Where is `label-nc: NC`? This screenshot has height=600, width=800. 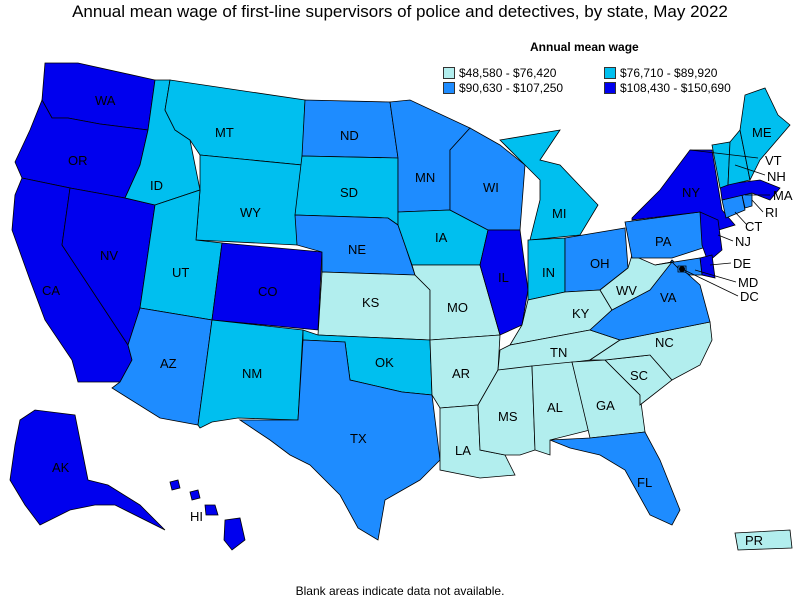
label-nc: NC is located at coordinates (664, 342).